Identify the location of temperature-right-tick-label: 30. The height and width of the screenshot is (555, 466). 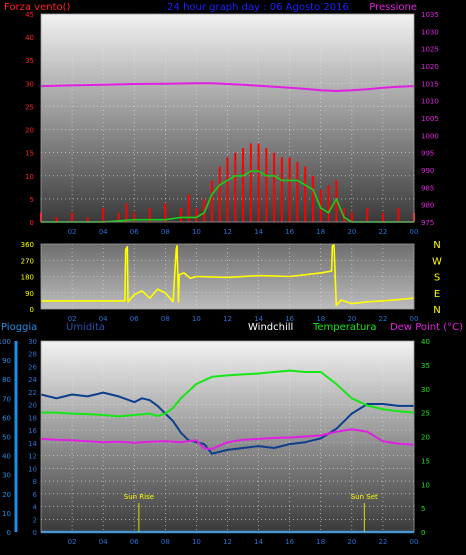
(425, 390).